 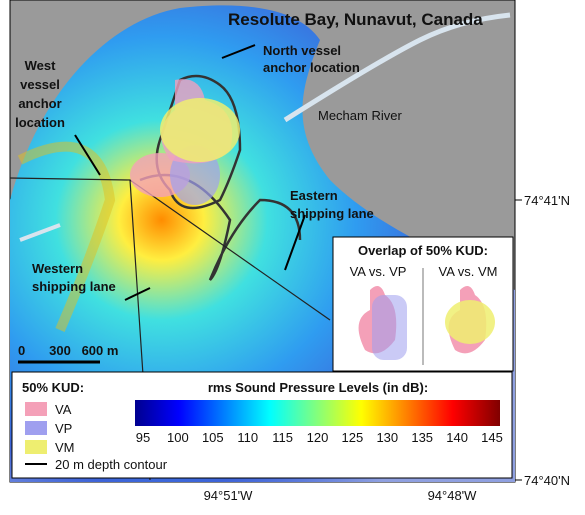 What do you see at coordinates (332, 213) in the screenshot?
I see `eastern-lane-label: shipping lane` at bounding box center [332, 213].